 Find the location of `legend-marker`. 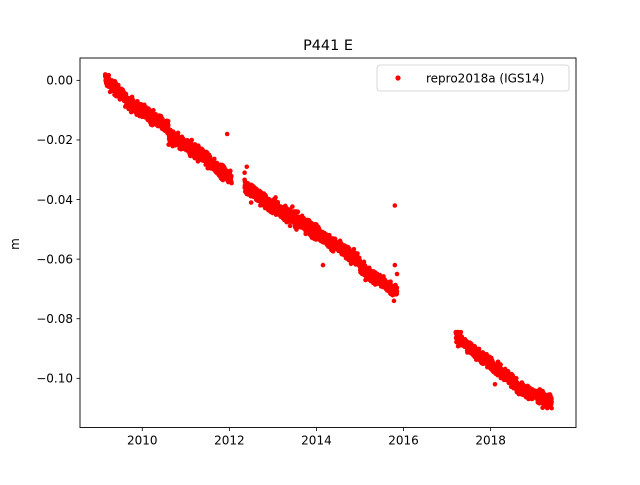

legend-marker is located at coordinates (398, 78).